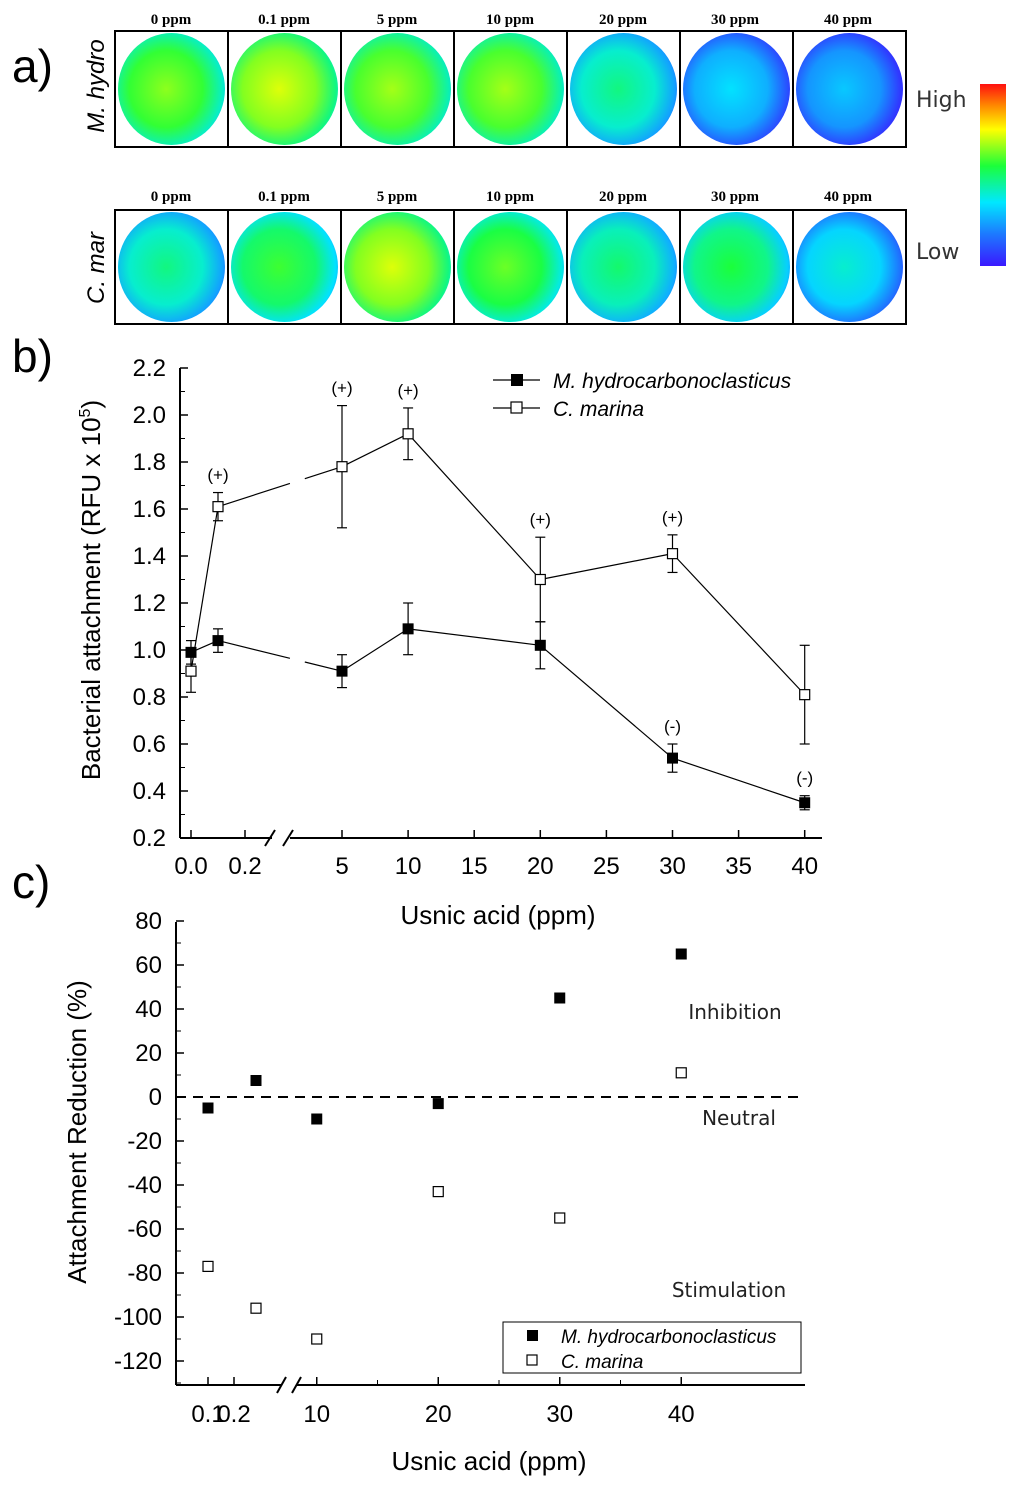 The width and height of the screenshot is (1024, 1489). I want to click on y-tick-label: 0, so click(155, 1097).